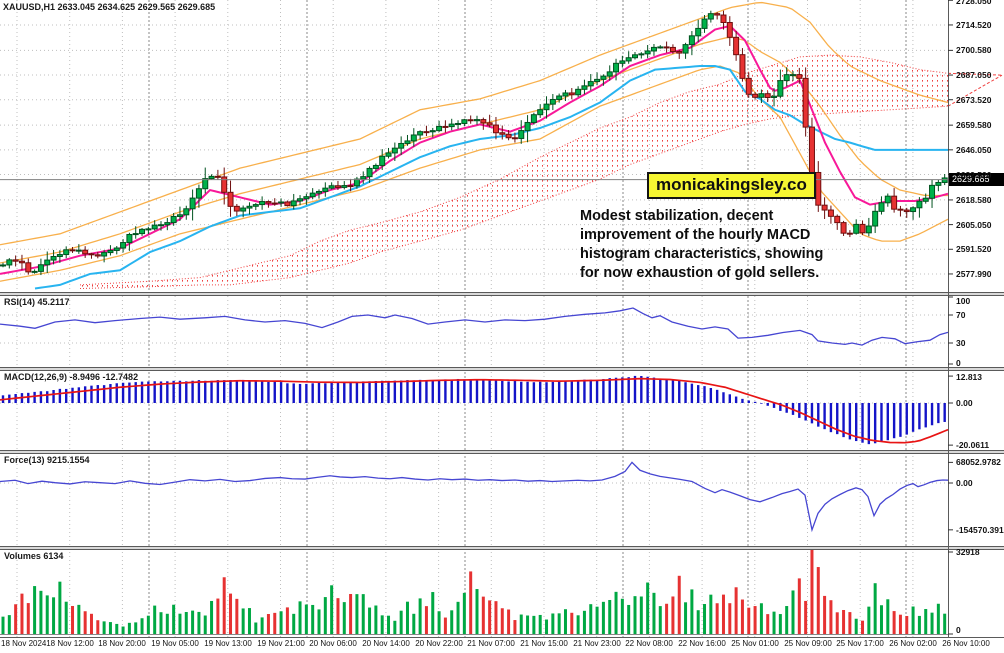 This screenshot has width=1004, height=653. Describe the element at coordinates (34, 556) in the screenshot. I see `volumes-panel-label: Volumes 6134` at that location.